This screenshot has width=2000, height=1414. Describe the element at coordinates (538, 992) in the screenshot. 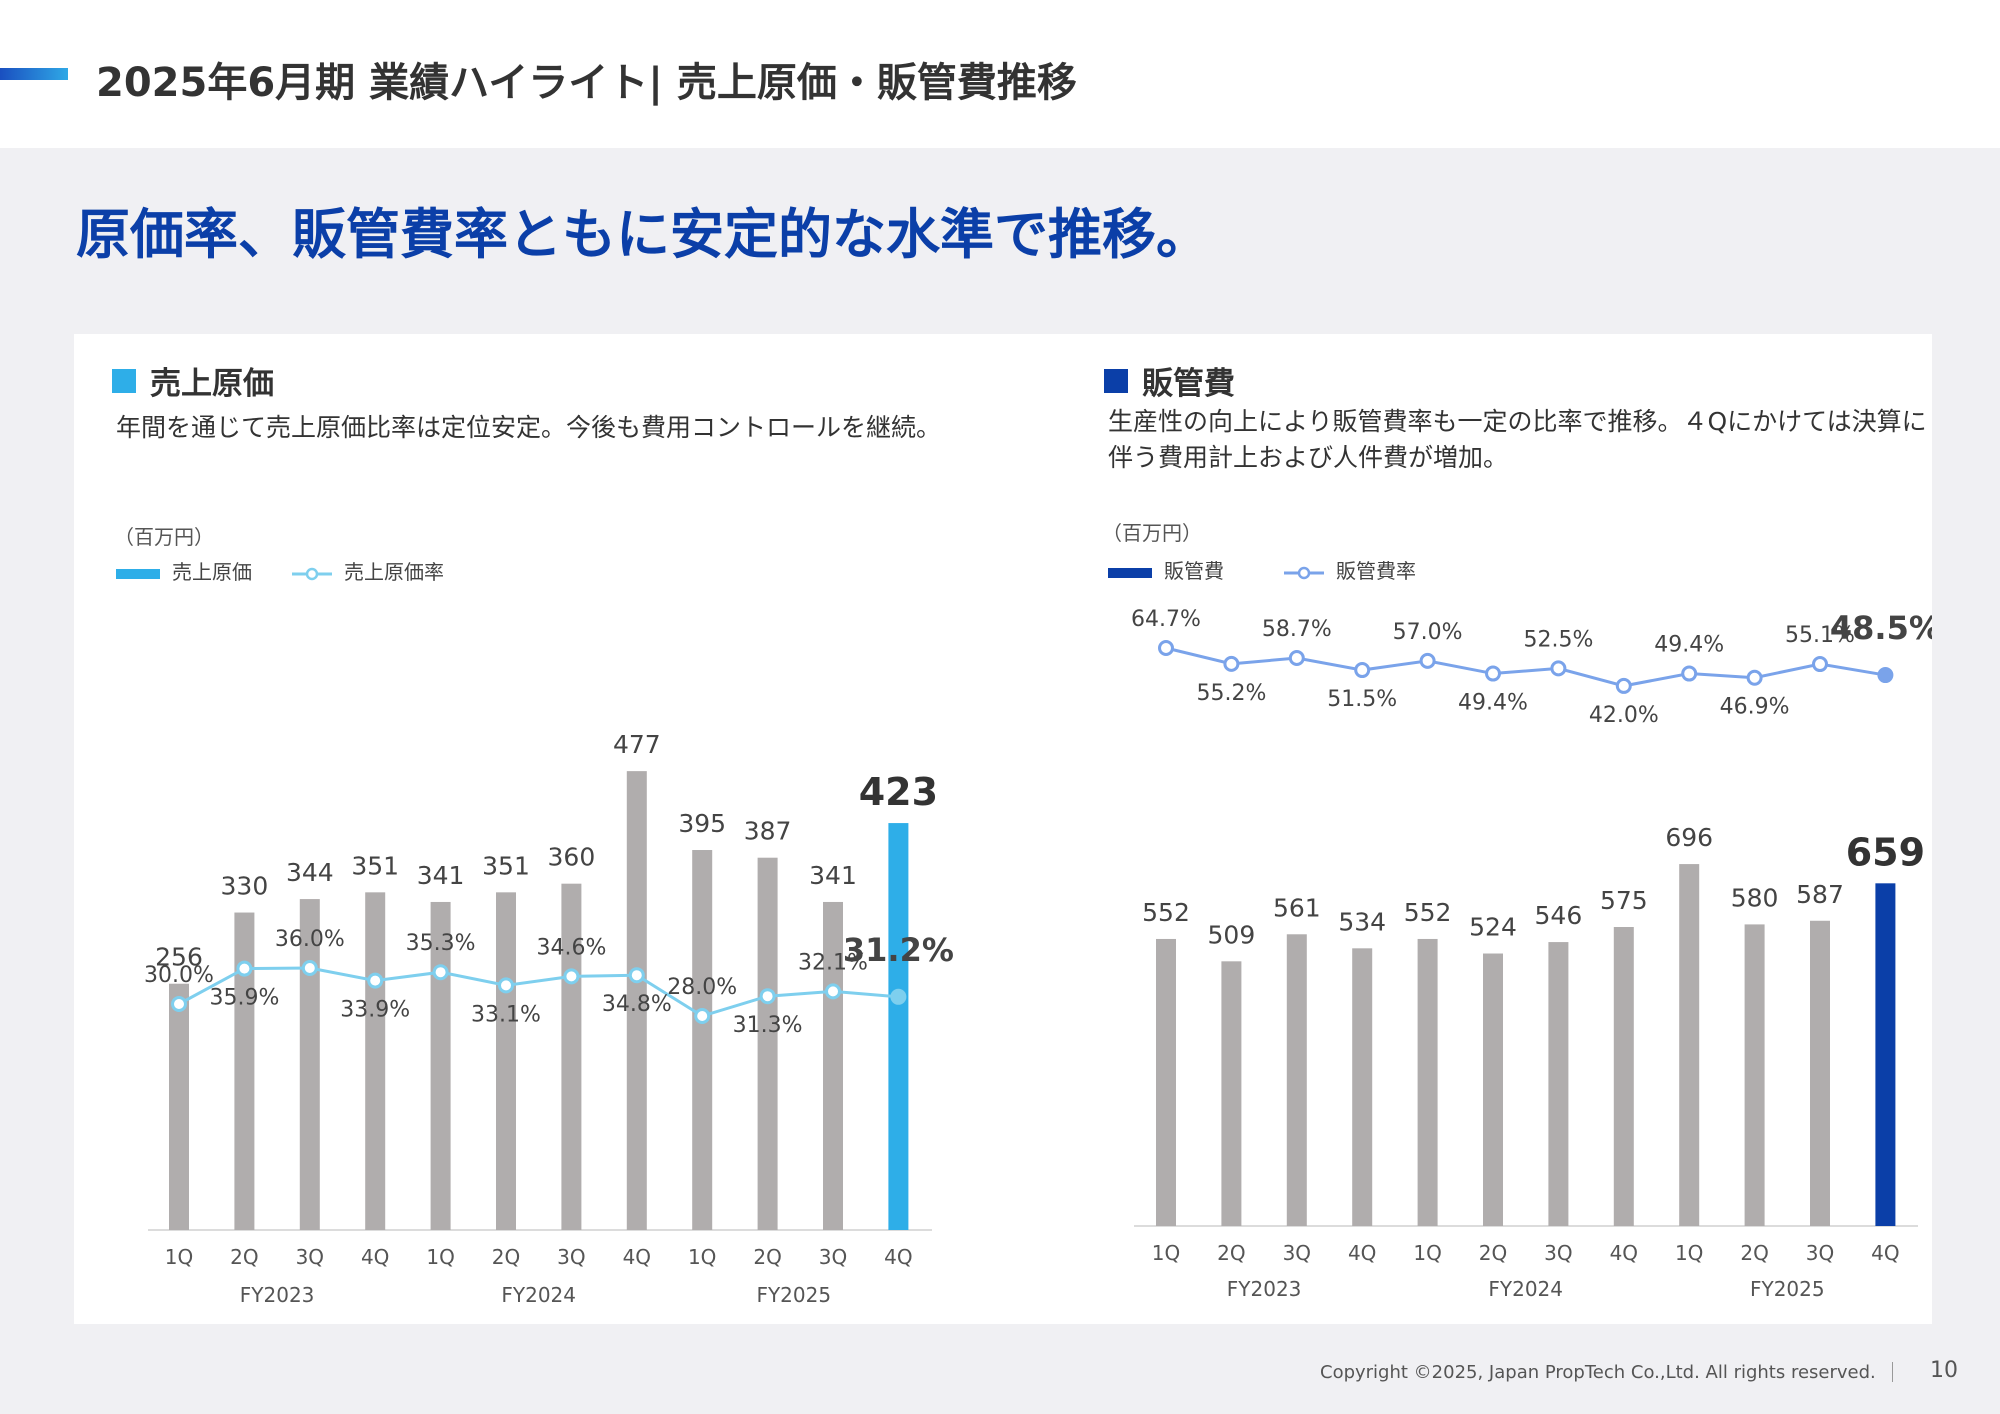

I see `cost-rate-line` at that location.